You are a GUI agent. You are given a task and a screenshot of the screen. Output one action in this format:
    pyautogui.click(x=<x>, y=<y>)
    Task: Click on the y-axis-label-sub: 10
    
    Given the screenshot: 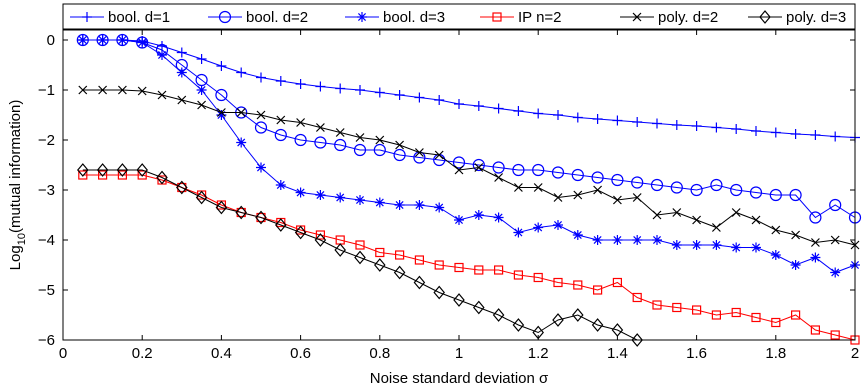 What is the action you would take?
    pyautogui.click(x=22, y=239)
    